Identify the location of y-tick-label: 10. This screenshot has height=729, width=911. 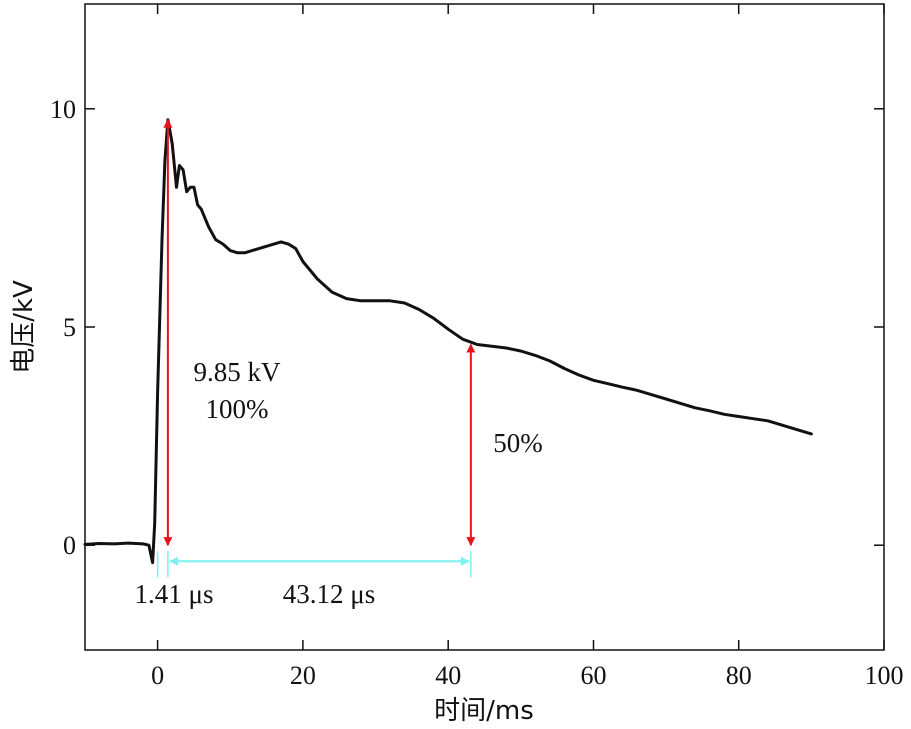
(63, 109).